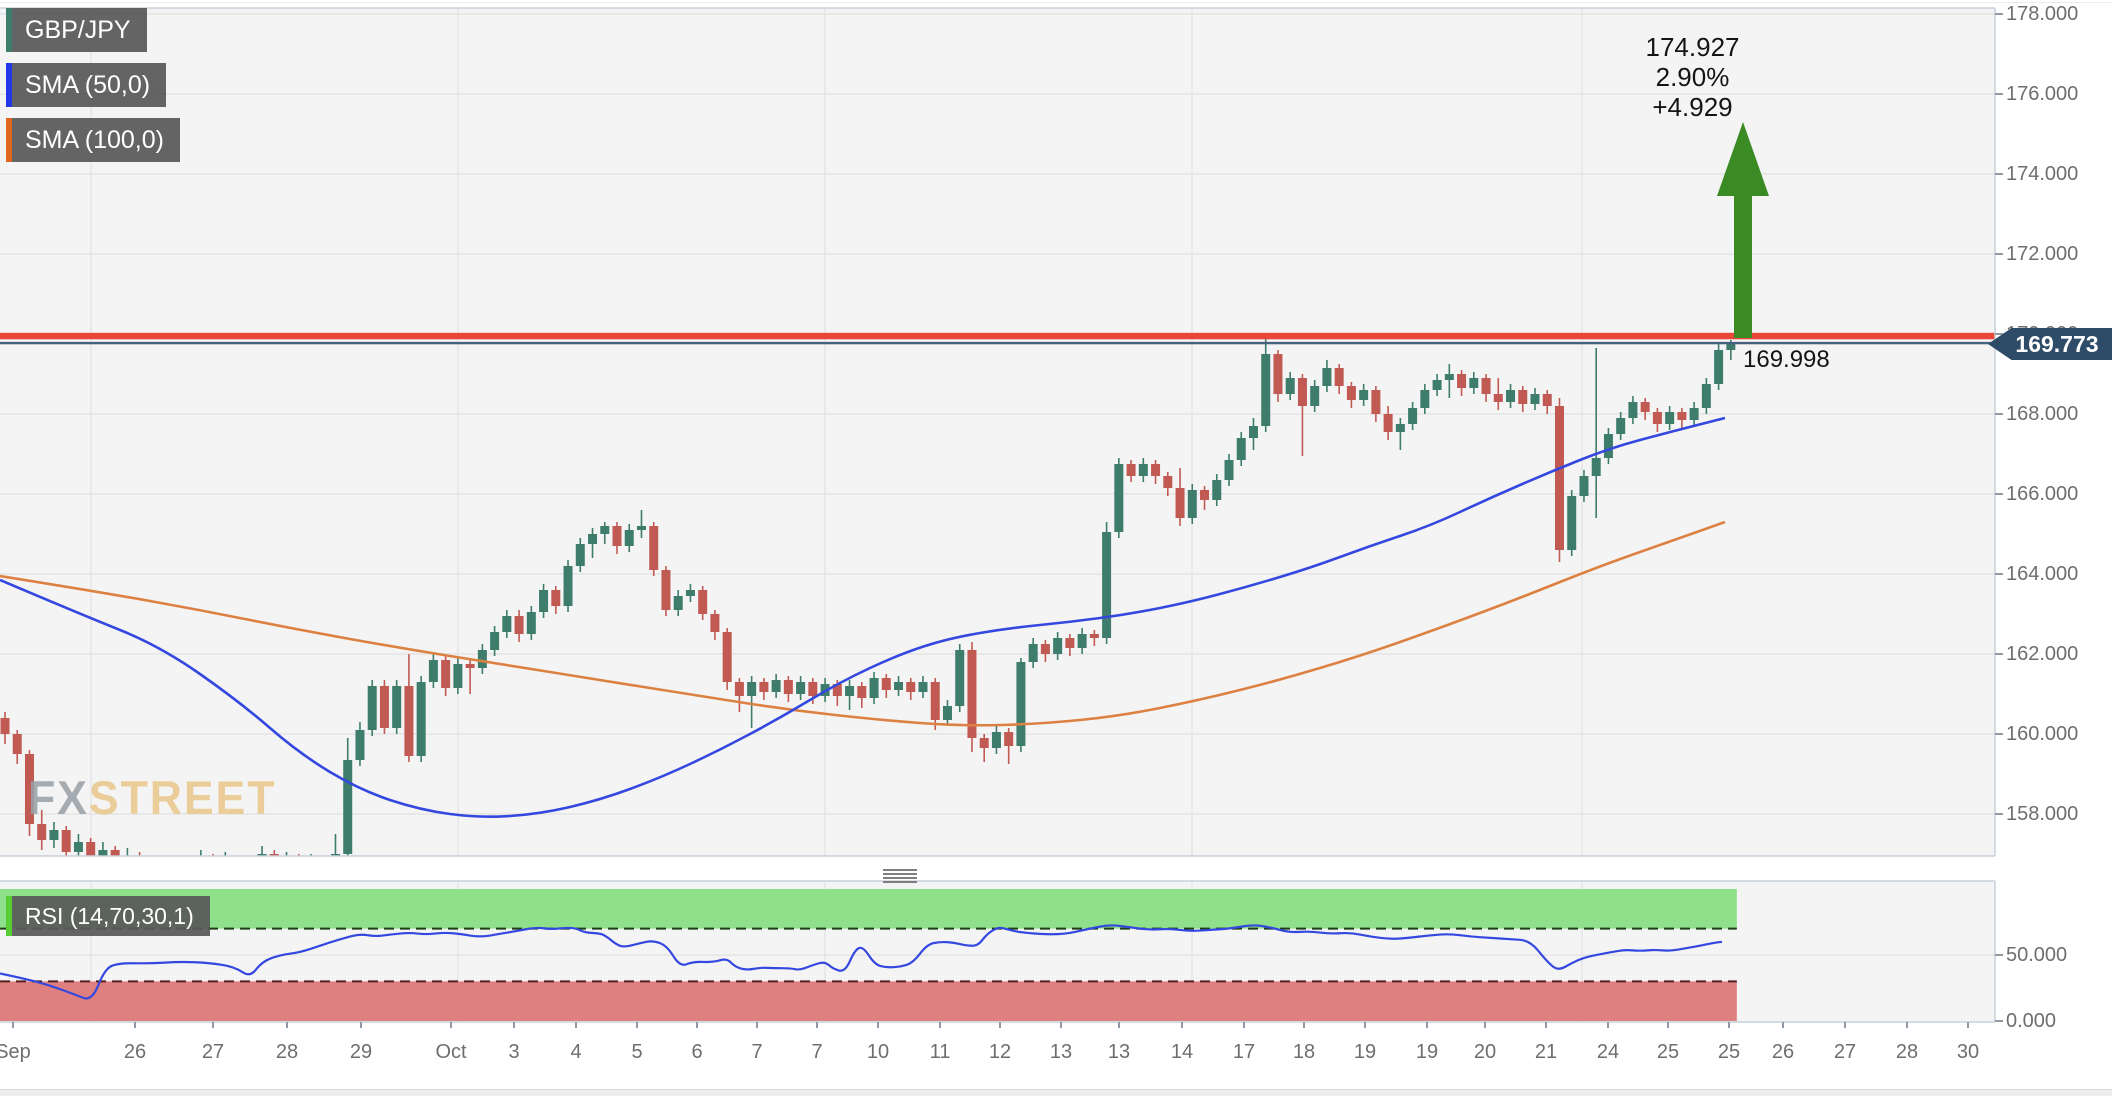 The height and width of the screenshot is (1096, 2112). Describe the element at coordinates (1244, 1052) in the screenshot. I see `time-axis-label: 17` at that location.